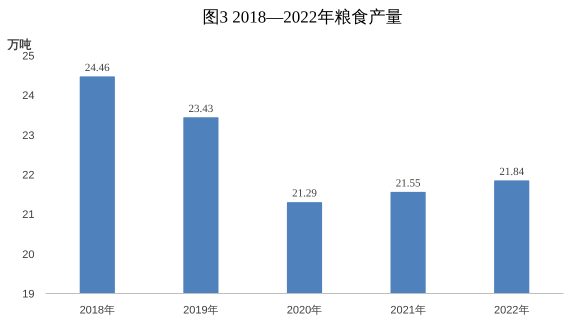 The image size is (585, 325). What do you see at coordinates (408, 310) in the screenshot?
I see `x-tick-label: 2021年` at bounding box center [408, 310].